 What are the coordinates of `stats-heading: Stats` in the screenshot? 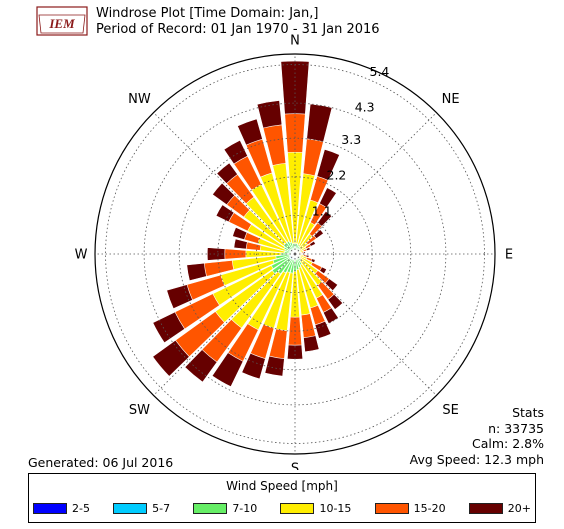 It's located at (528, 412).